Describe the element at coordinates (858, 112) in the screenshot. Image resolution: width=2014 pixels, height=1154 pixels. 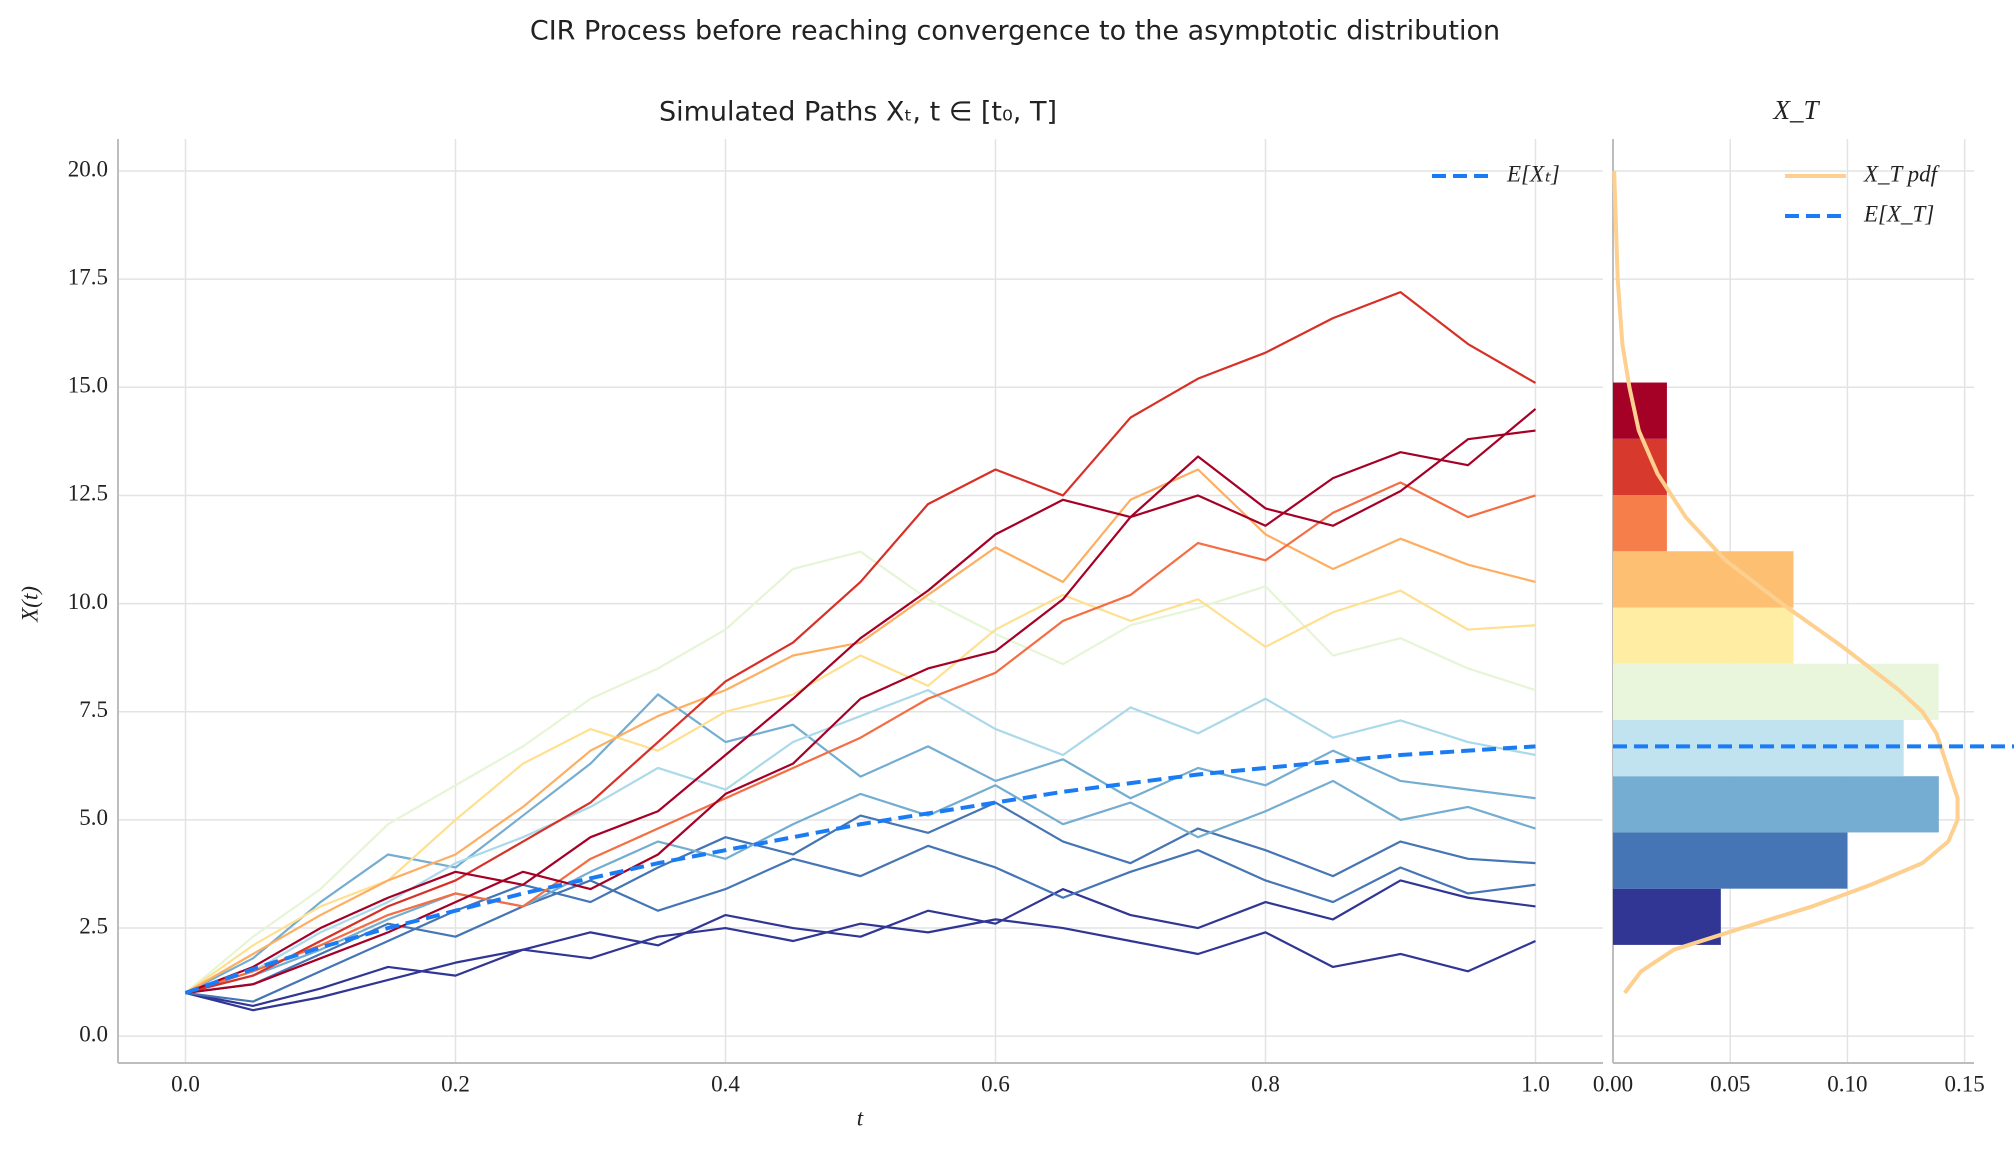
I see `chart-title: Simulated Paths Xₜ, t ∈ [t₀, T]` at that location.